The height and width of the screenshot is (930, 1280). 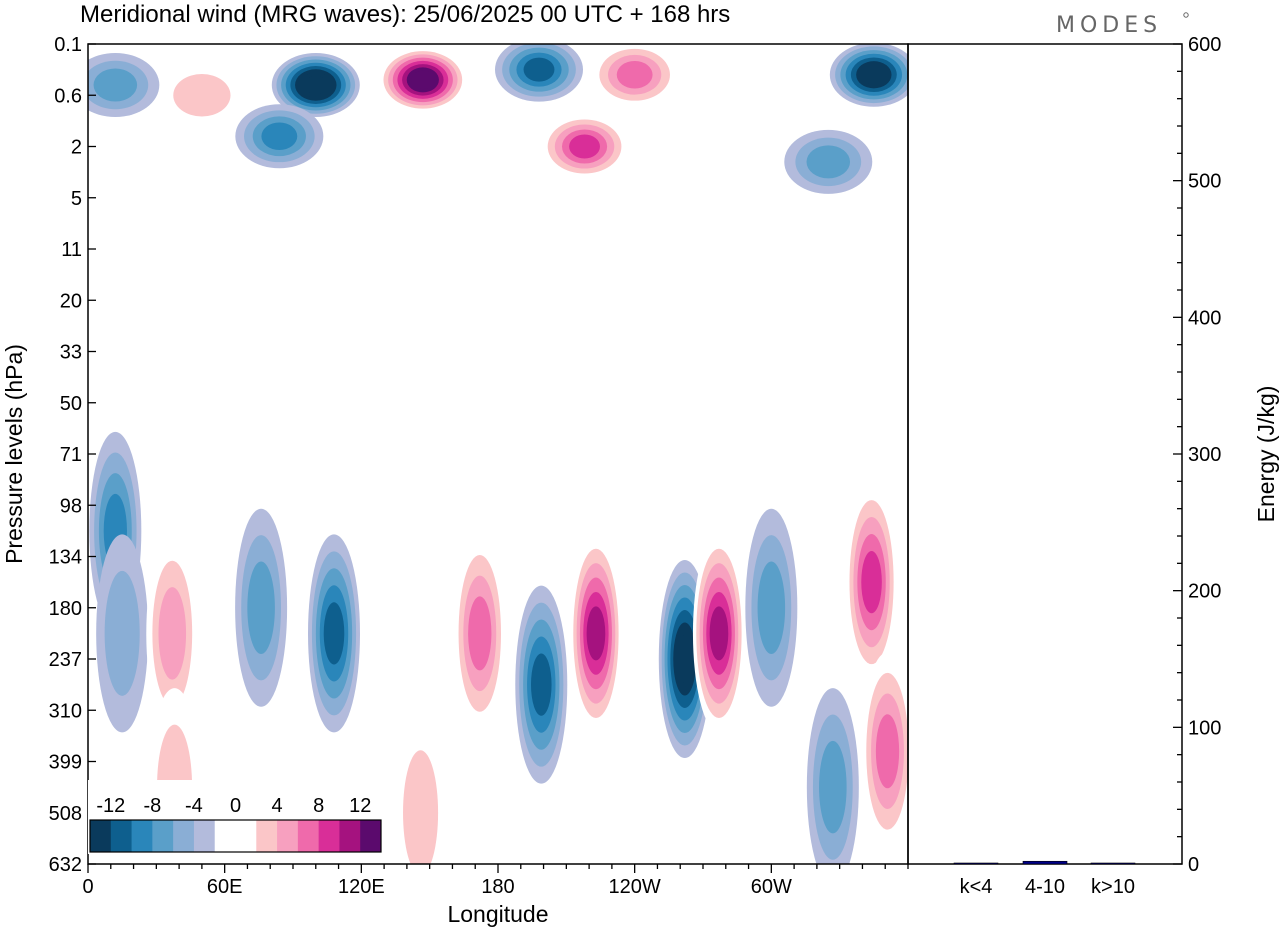 What do you see at coordinates (497, 914) in the screenshot?
I see `x-axis-label: Longitude` at bounding box center [497, 914].